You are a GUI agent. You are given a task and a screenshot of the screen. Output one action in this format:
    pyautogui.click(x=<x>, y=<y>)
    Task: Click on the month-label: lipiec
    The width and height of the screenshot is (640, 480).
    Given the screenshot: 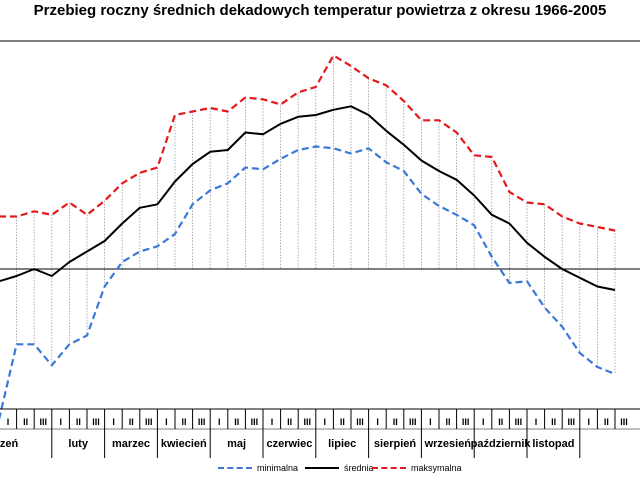 What is the action you would take?
    pyautogui.click(x=342, y=444)
    